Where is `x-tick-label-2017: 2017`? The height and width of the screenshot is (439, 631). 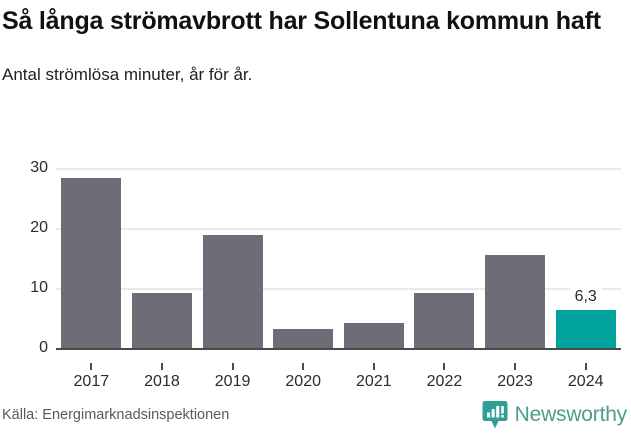 x-tick-label-2017: 2017 is located at coordinates (91, 381).